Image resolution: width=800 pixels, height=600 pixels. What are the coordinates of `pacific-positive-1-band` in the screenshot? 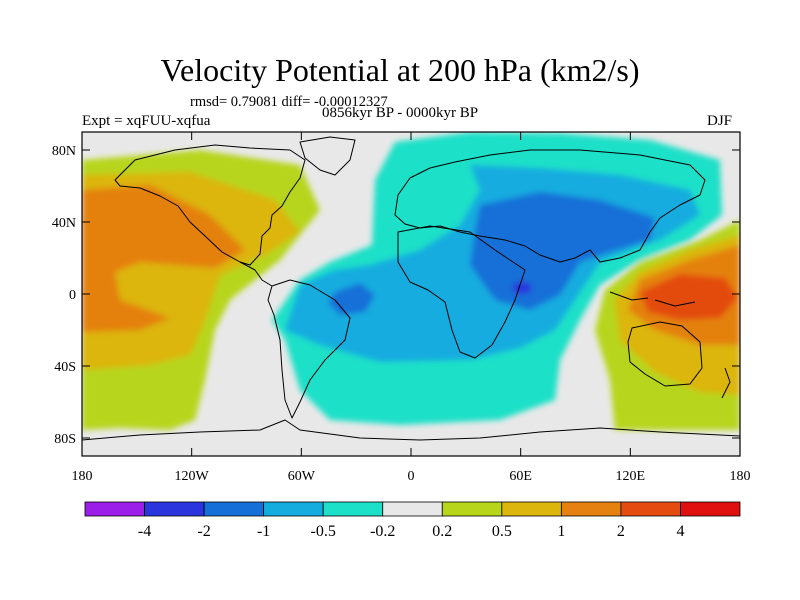 It's located at (163, 258).